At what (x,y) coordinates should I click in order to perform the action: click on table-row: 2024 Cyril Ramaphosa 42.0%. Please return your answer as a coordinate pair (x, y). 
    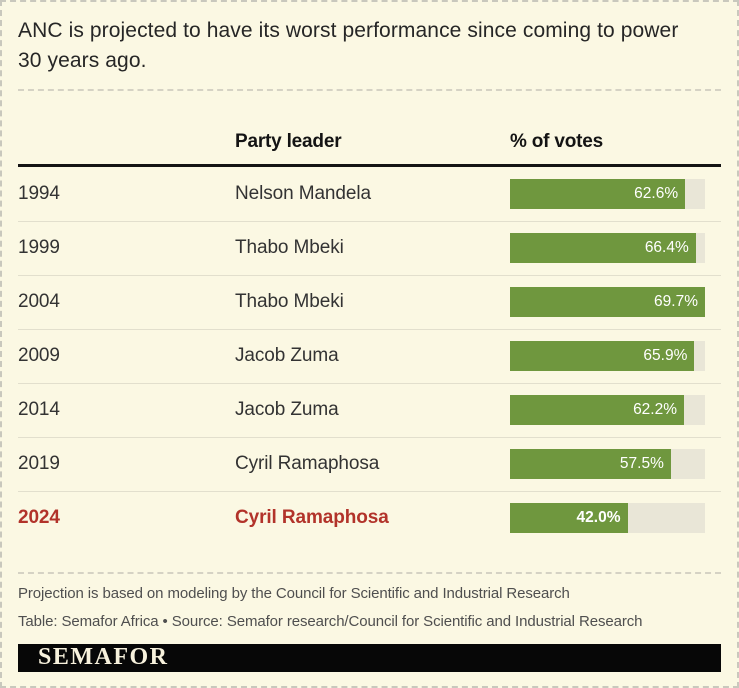
    Looking at the image, I should click on (369, 517).